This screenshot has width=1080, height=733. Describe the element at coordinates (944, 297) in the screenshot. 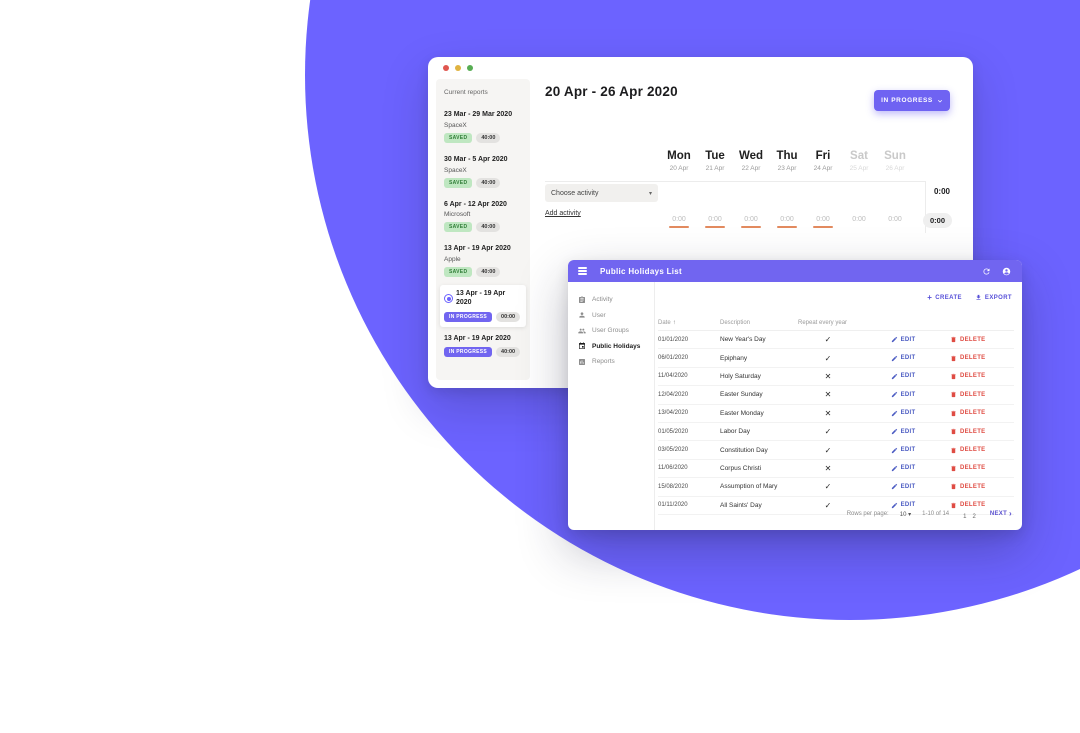

I see `create-button: + CREATE` at that location.